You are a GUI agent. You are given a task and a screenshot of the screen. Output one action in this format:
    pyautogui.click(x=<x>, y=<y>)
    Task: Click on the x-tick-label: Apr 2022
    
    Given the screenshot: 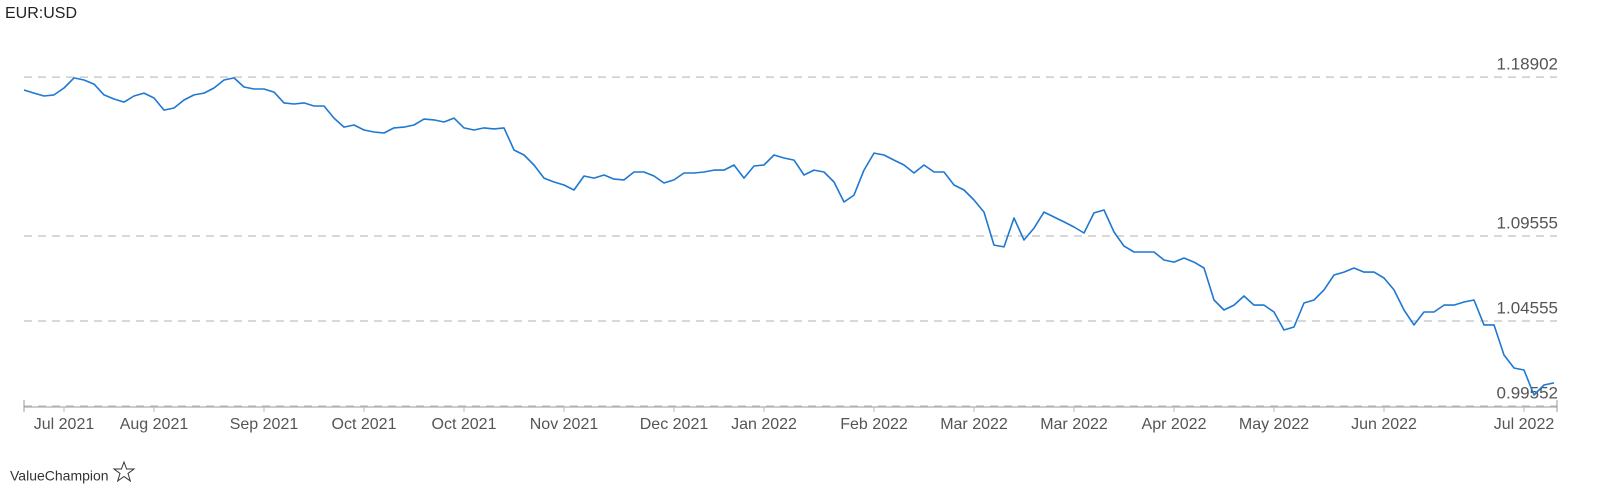 What is the action you would take?
    pyautogui.click(x=1174, y=424)
    